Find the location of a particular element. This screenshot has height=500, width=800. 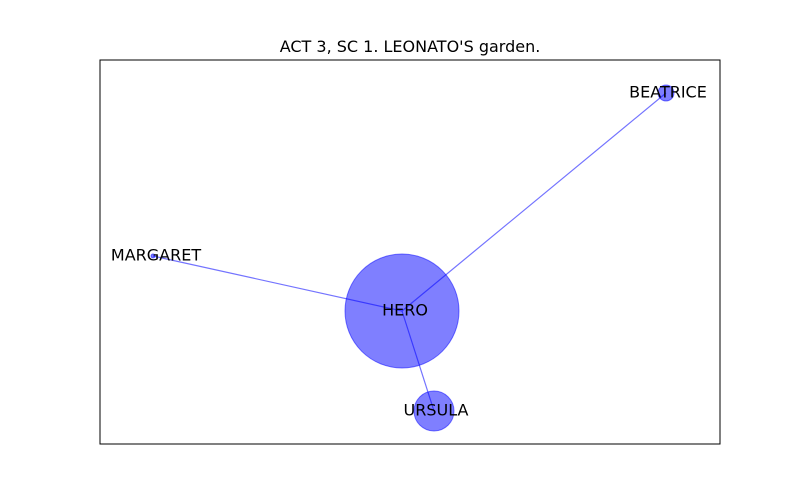

node-margaret is located at coordinates (153, 256).